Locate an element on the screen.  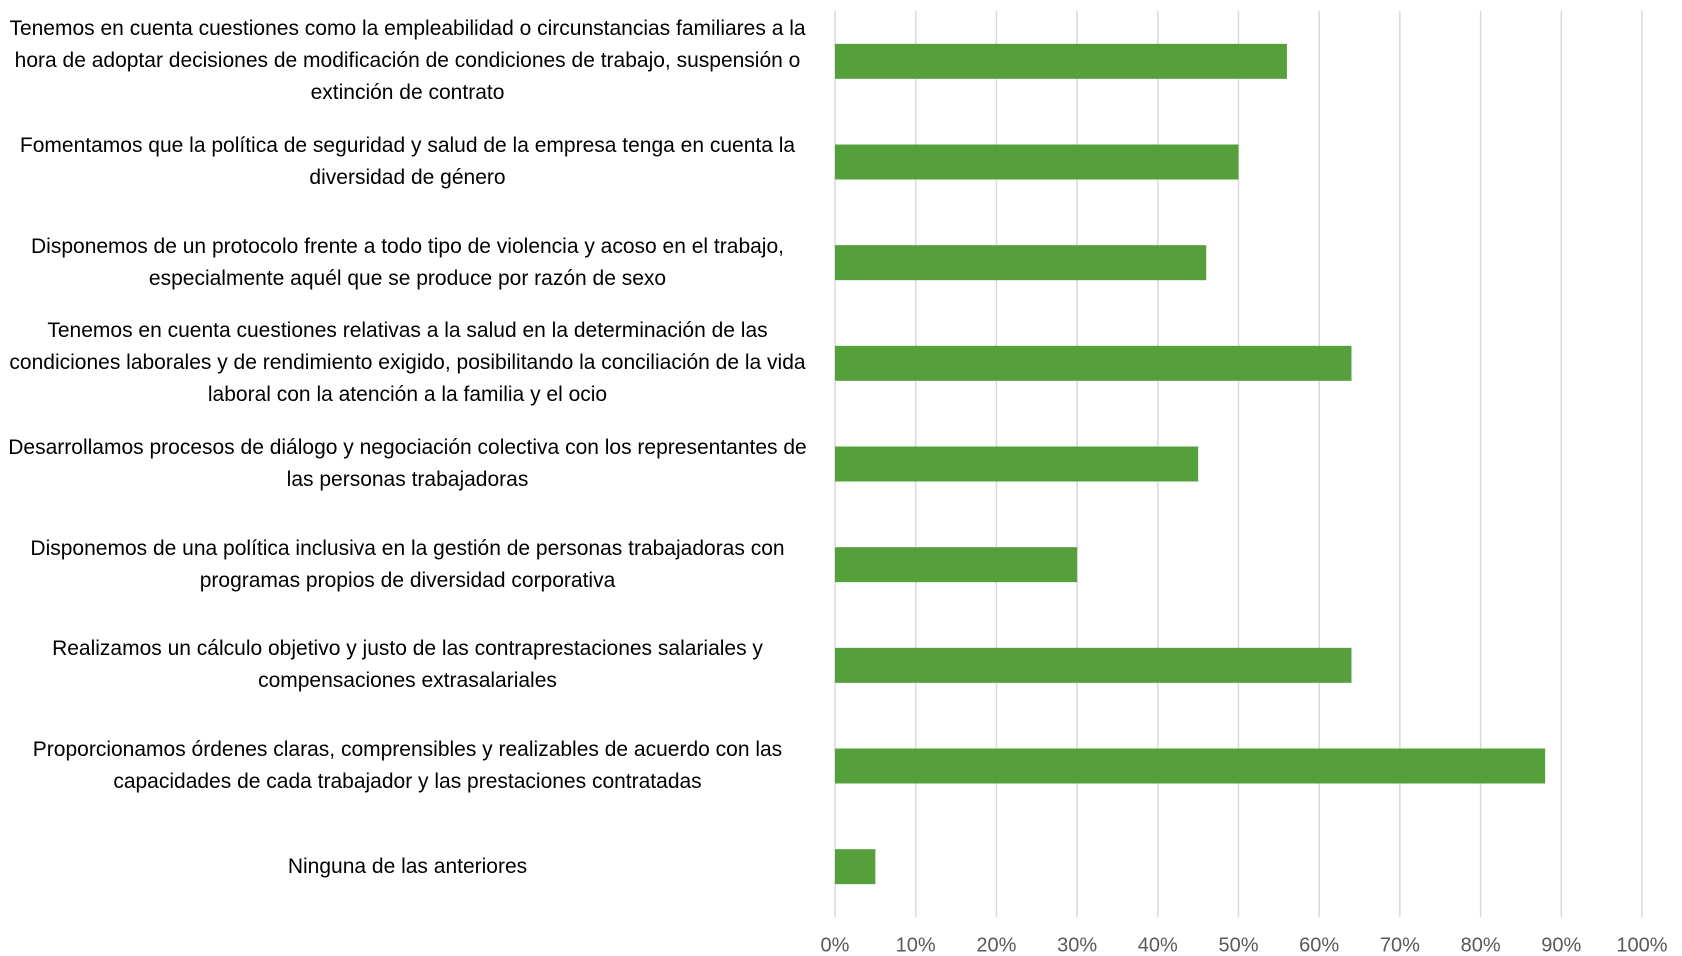
x-tick-label: 30% is located at coordinates (1077, 945).